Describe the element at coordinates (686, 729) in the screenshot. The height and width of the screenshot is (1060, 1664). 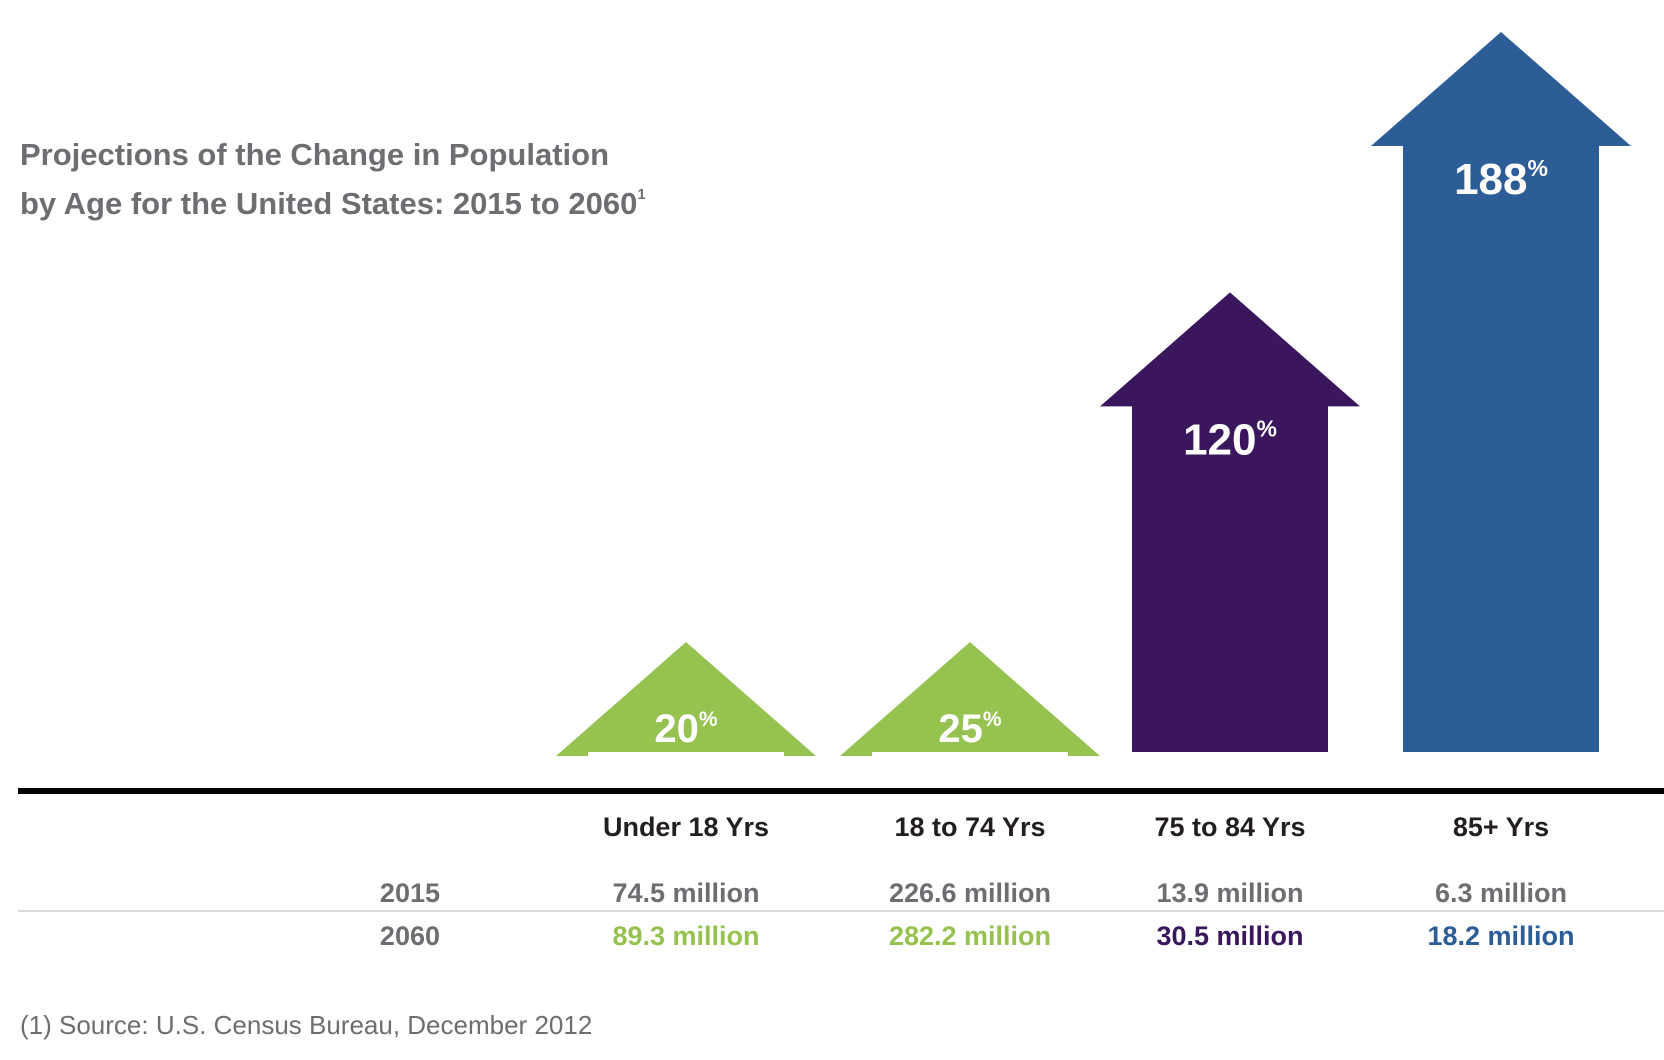
I see `percent-label-1: 20%` at that location.